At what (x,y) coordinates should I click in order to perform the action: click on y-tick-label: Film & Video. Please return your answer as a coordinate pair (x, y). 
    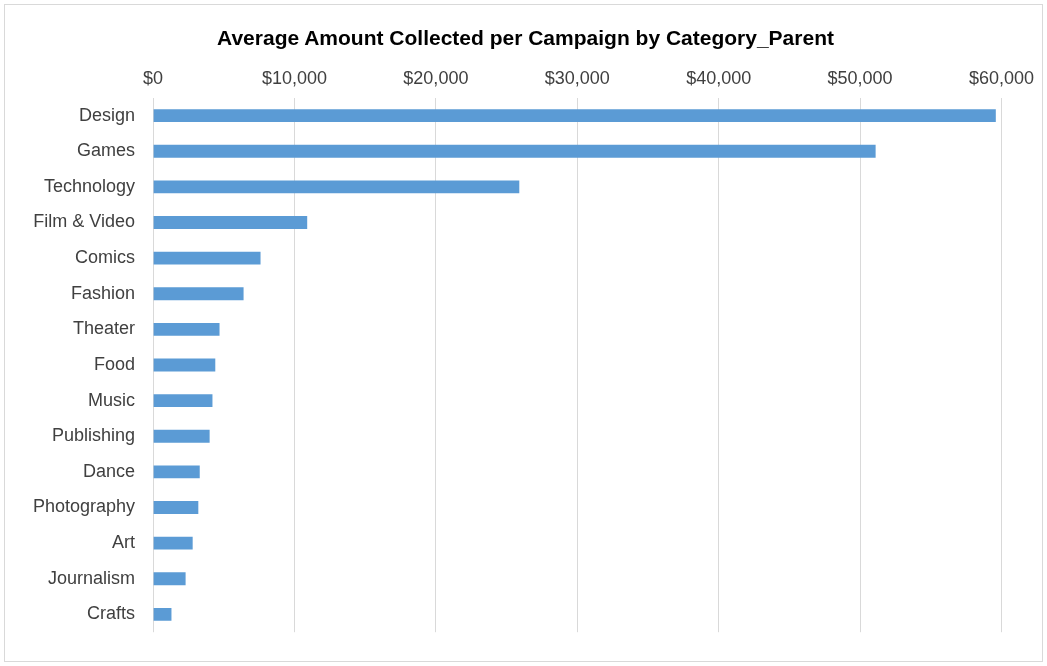
    Looking at the image, I should click on (84, 221).